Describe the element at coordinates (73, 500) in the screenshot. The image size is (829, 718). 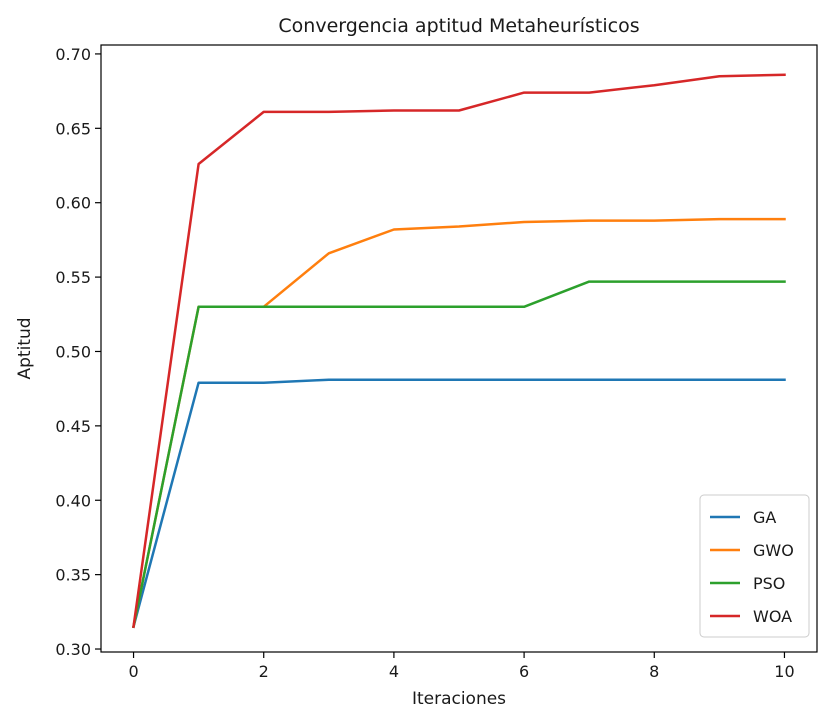
I see `y-tick-label: 0.40` at that location.